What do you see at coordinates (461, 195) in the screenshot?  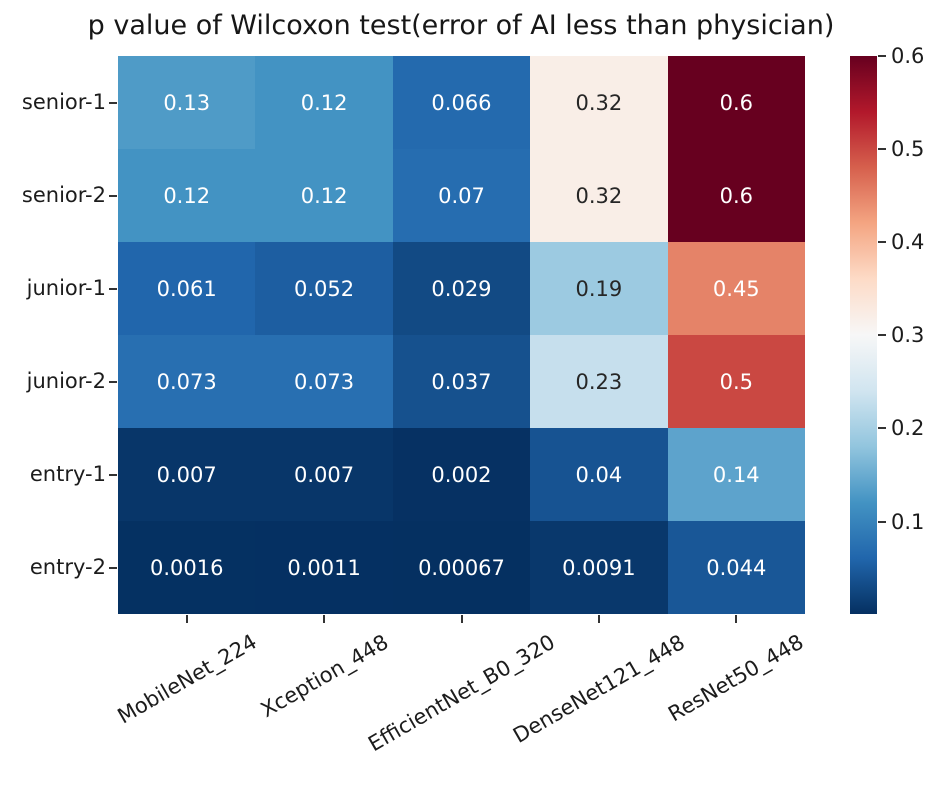 I see `heatmap-cell: 0.07` at bounding box center [461, 195].